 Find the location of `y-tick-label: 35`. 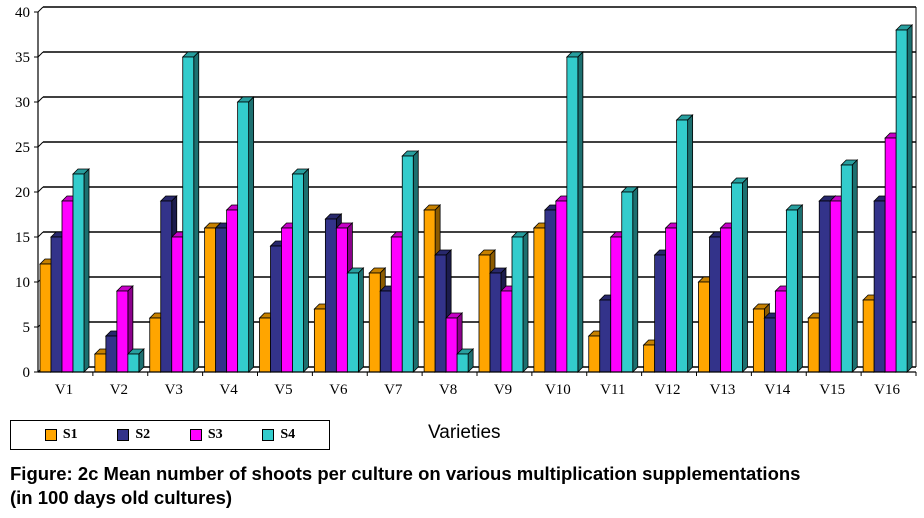

y-tick-label: 35 is located at coordinates (22, 58).